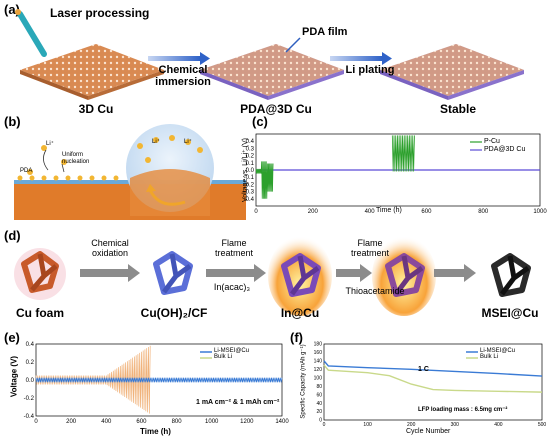  Describe the element at coordinates (232, 351) in the screenshot. I see `legend-e-msei: Li-MSEI@Cu` at that location.